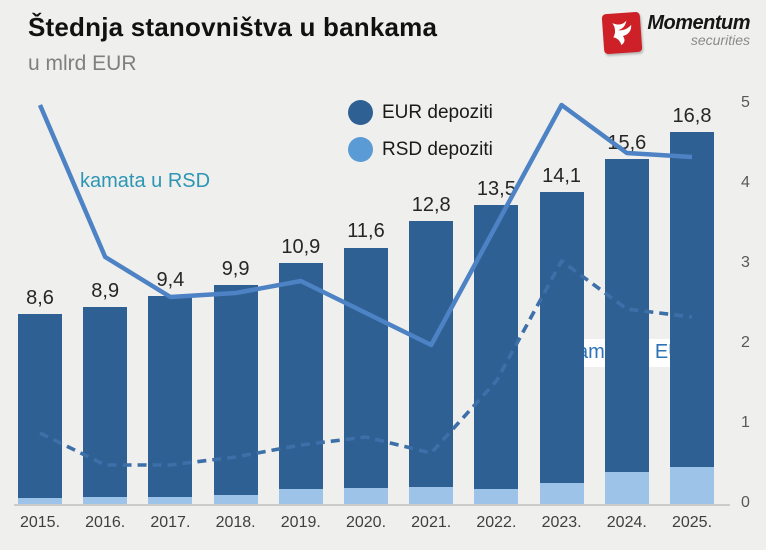 This screenshot has height=550, width=766. What do you see at coordinates (496, 189) in the screenshot?
I see `bar-value-label: 13,5` at bounding box center [496, 189].